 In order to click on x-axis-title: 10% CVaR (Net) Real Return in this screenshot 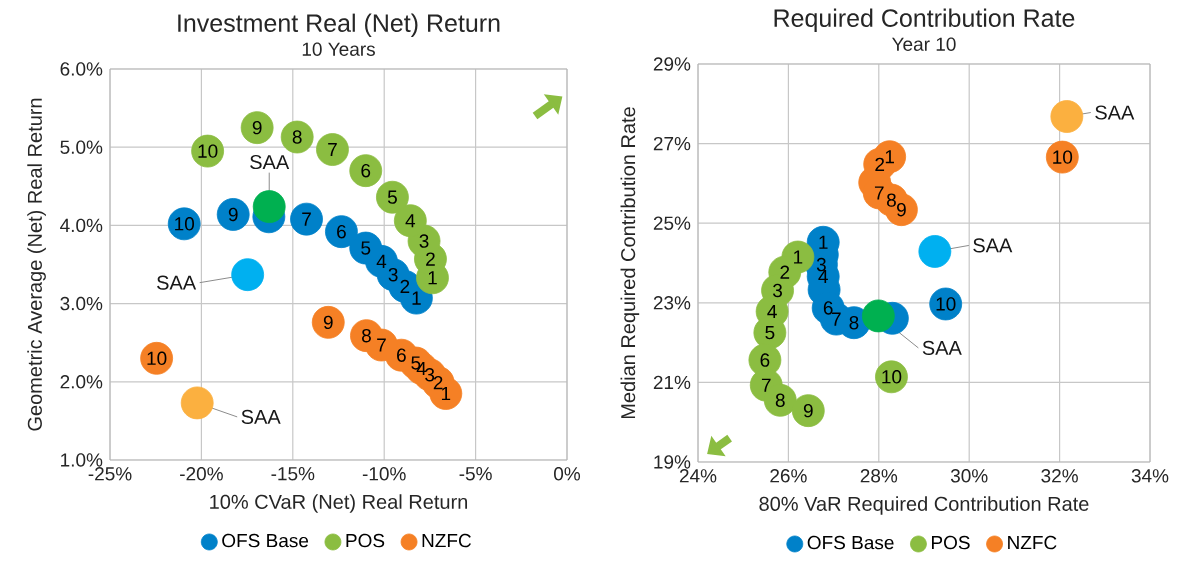, I will do `click(339, 503)`.